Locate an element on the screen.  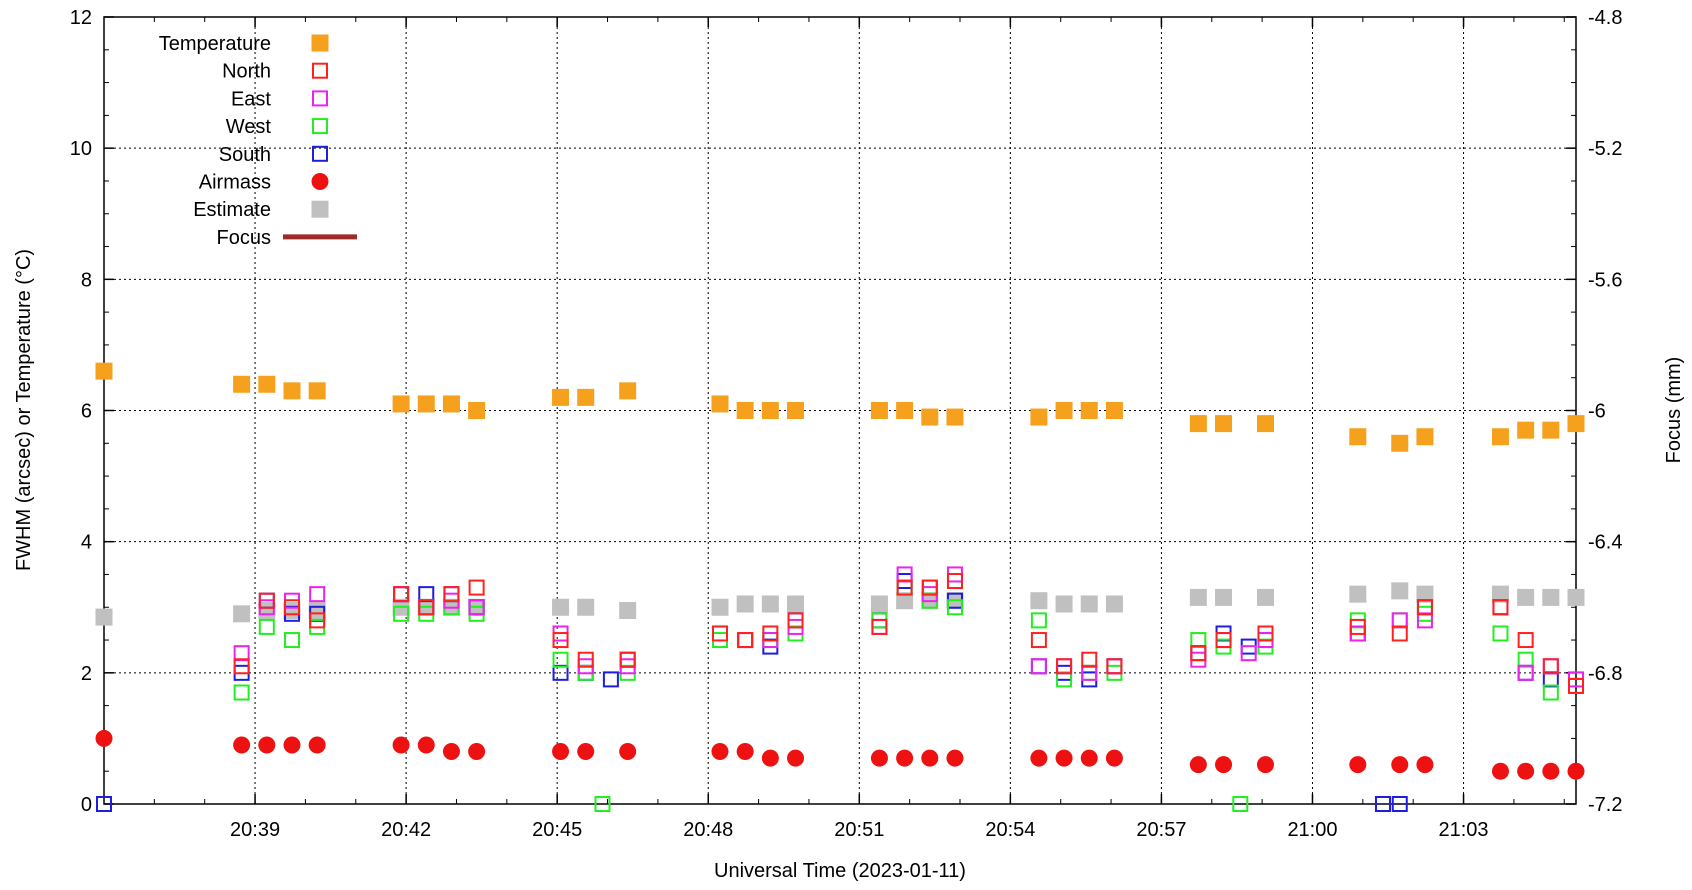
legend-label: West is located at coordinates (249, 127).